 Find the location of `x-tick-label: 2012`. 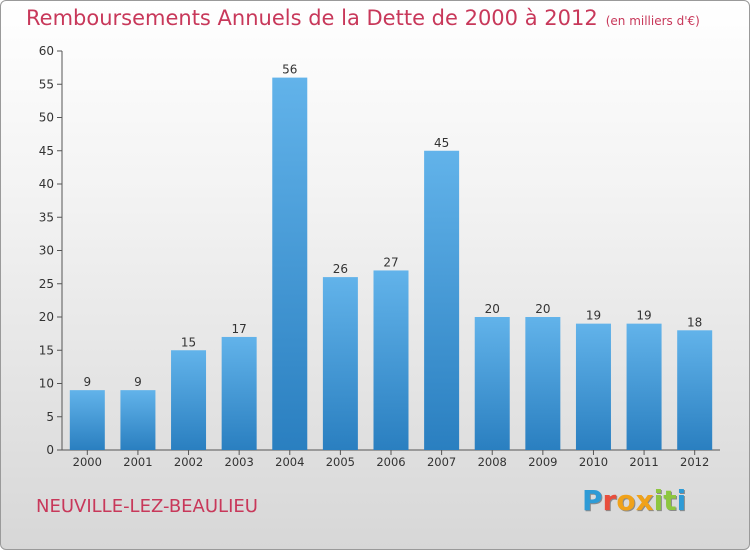

x-tick-label: 2012 is located at coordinates (694, 462).